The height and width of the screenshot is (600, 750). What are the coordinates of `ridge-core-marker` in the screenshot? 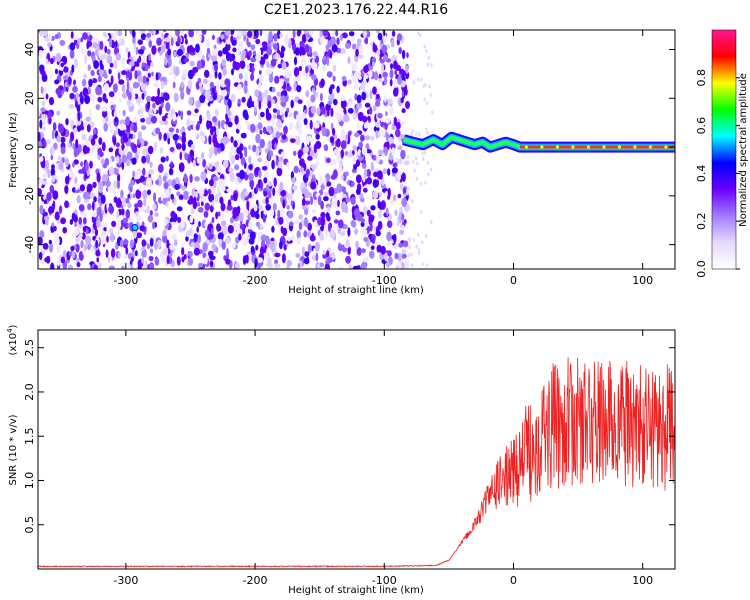 It's located at (588, 147).